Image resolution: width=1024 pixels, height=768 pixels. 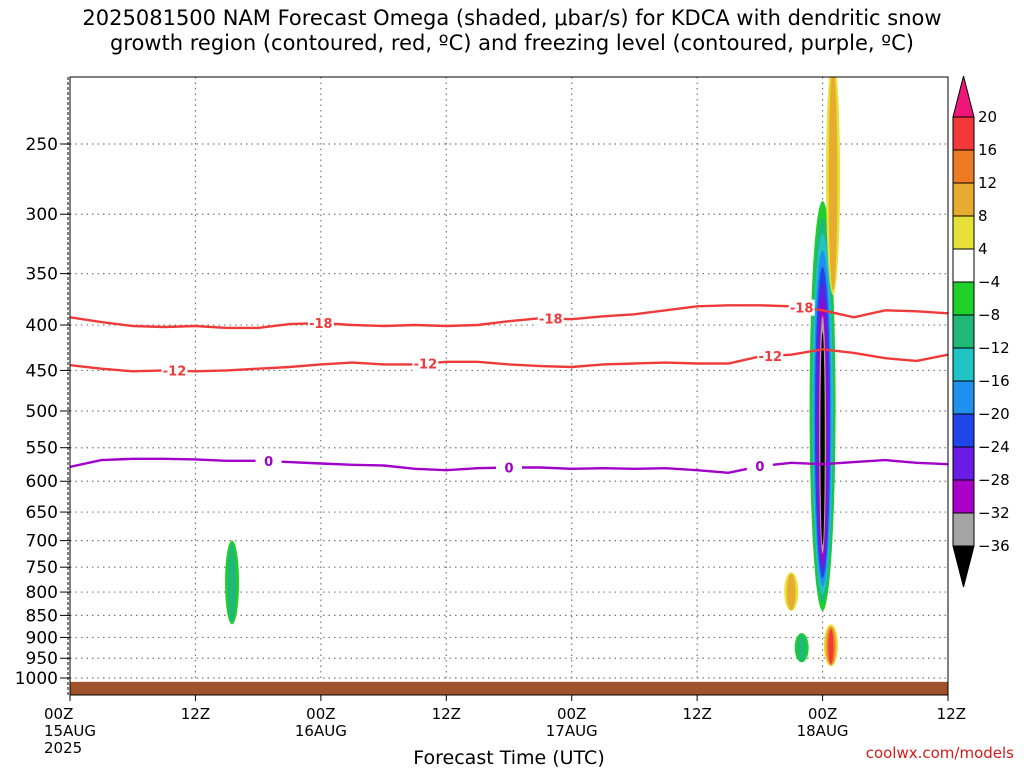 What do you see at coordinates (994, 513) in the screenshot?
I see `colorbar-label-12: −32` at bounding box center [994, 513].